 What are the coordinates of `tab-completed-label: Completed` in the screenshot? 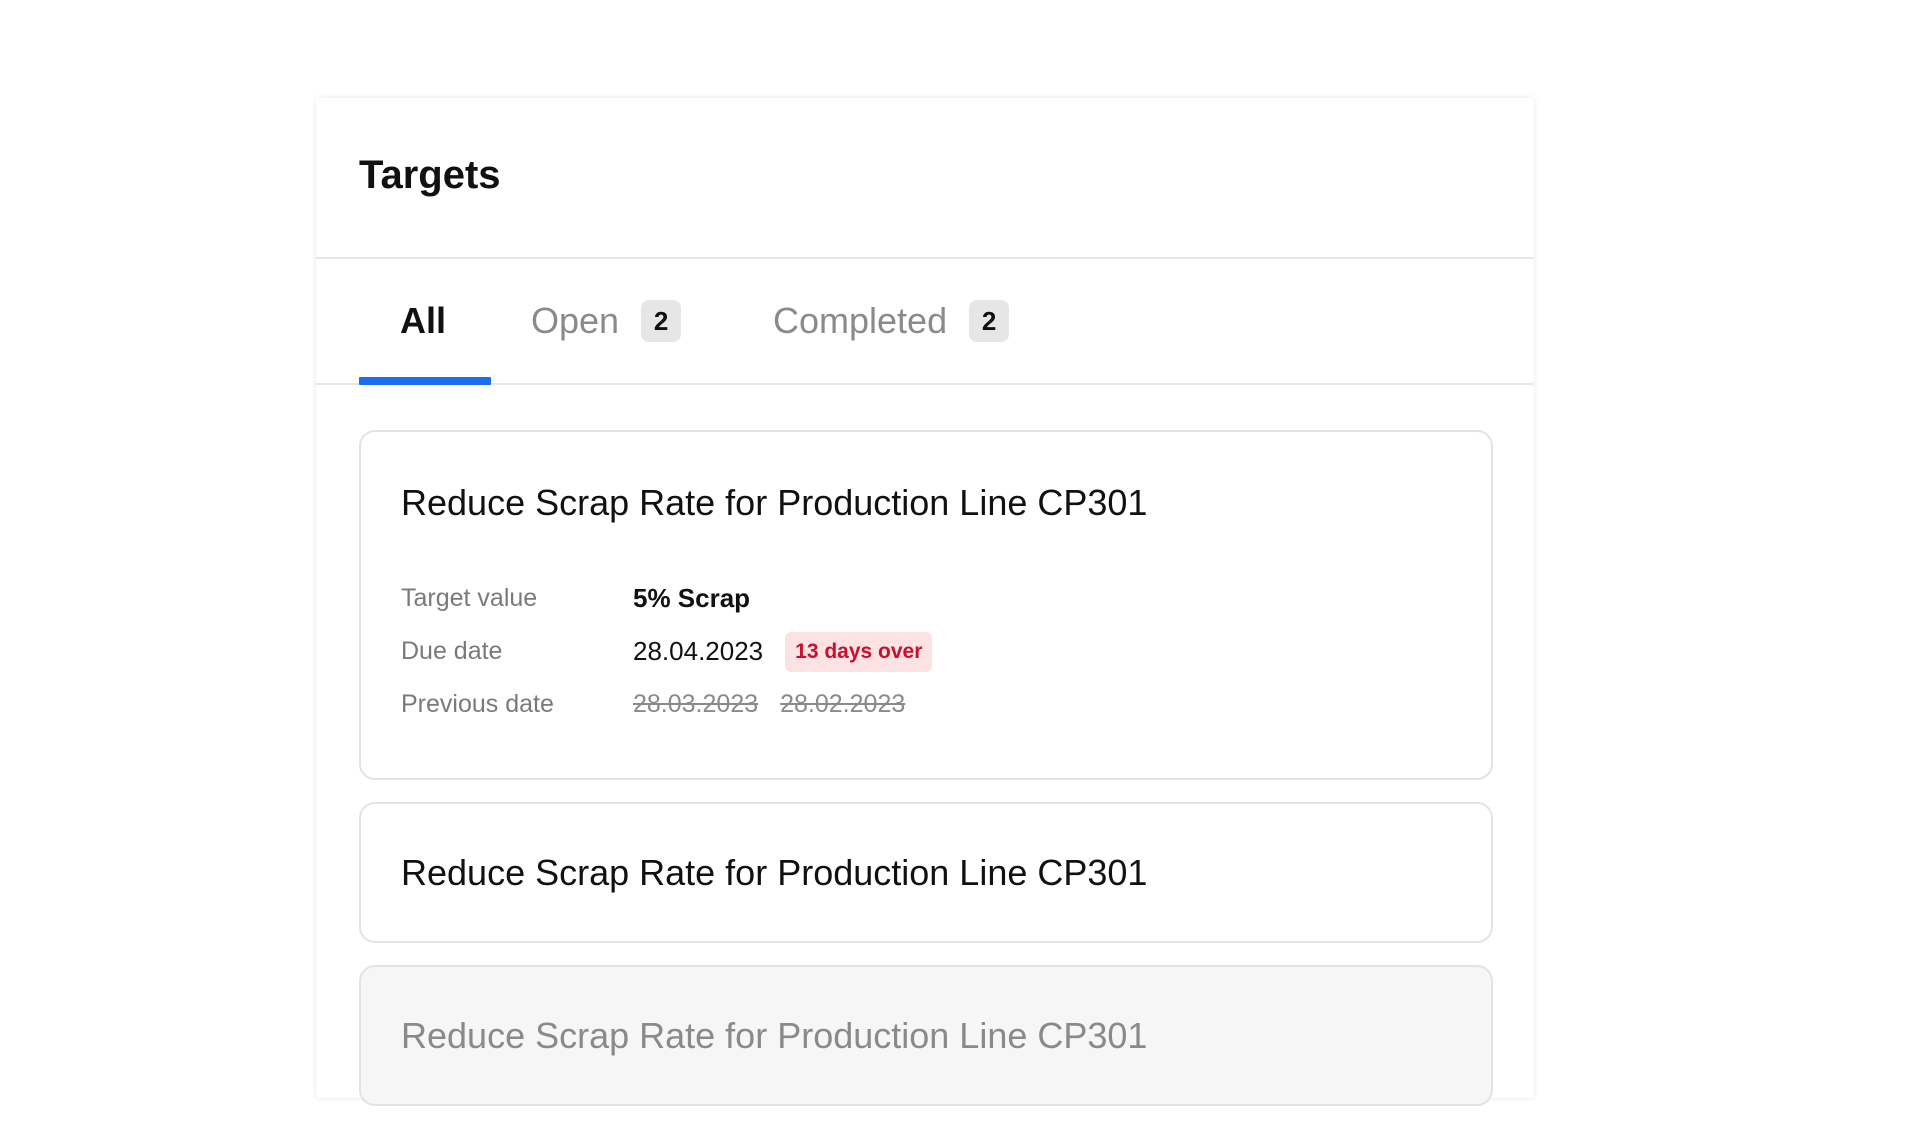 It's located at (860, 320).